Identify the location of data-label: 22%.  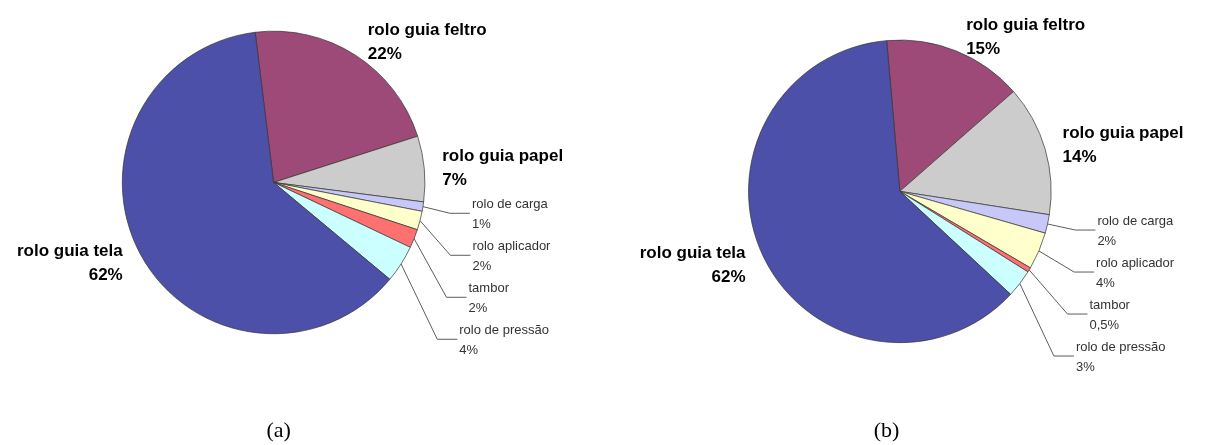
(384, 54).